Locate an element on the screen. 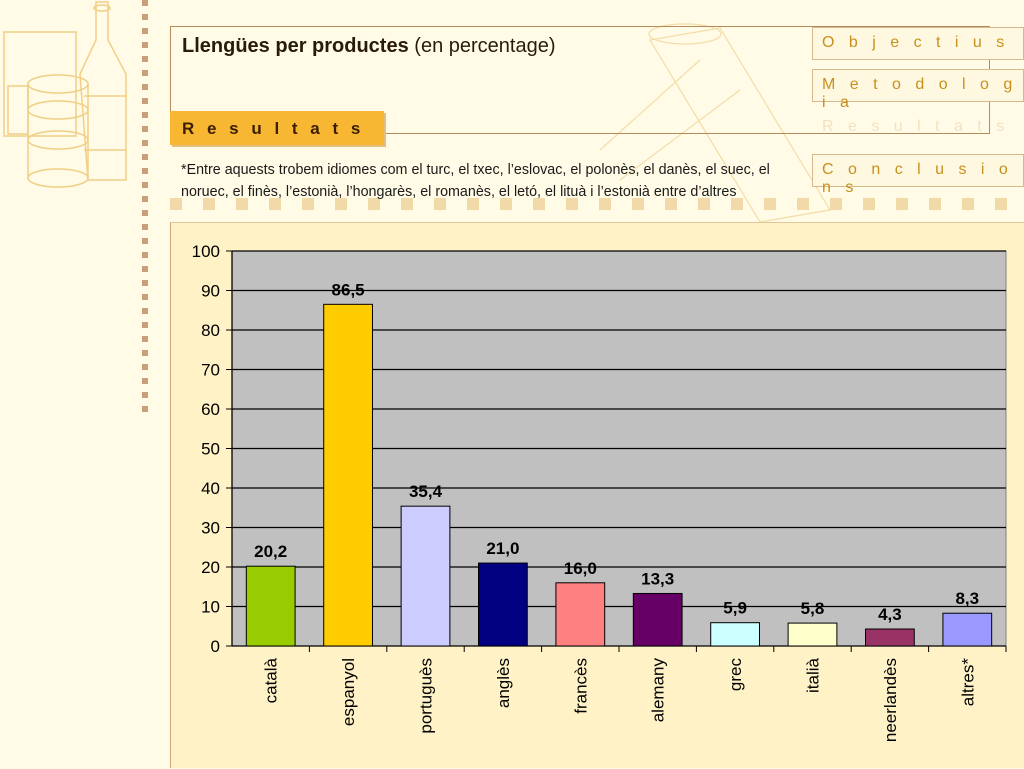 Image resolution: width=1024 pixels, height=769 pixels. x-tick-label: català is located at coordinates (271, 680).